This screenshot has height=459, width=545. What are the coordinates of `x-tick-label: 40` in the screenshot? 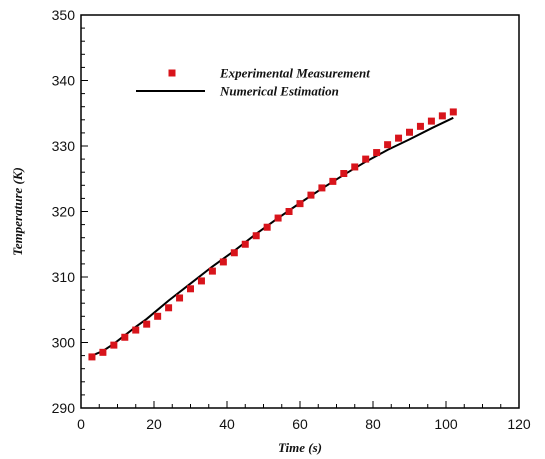 It's located at (227, 424).